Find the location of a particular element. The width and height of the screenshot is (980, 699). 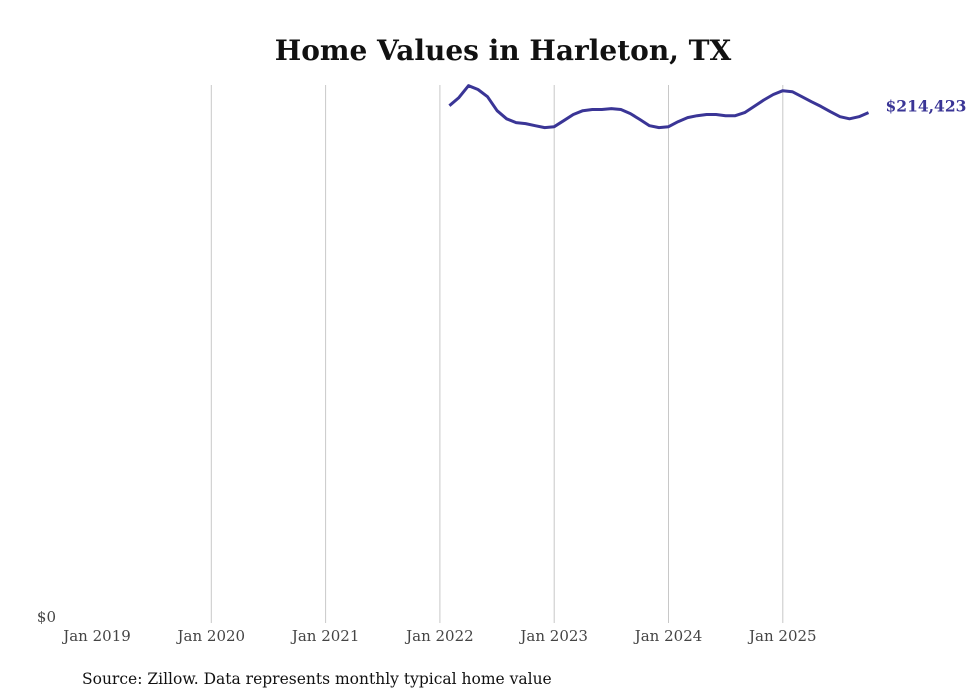

x-tick-label: Jan 2024 is located at coordinates (668, 636).